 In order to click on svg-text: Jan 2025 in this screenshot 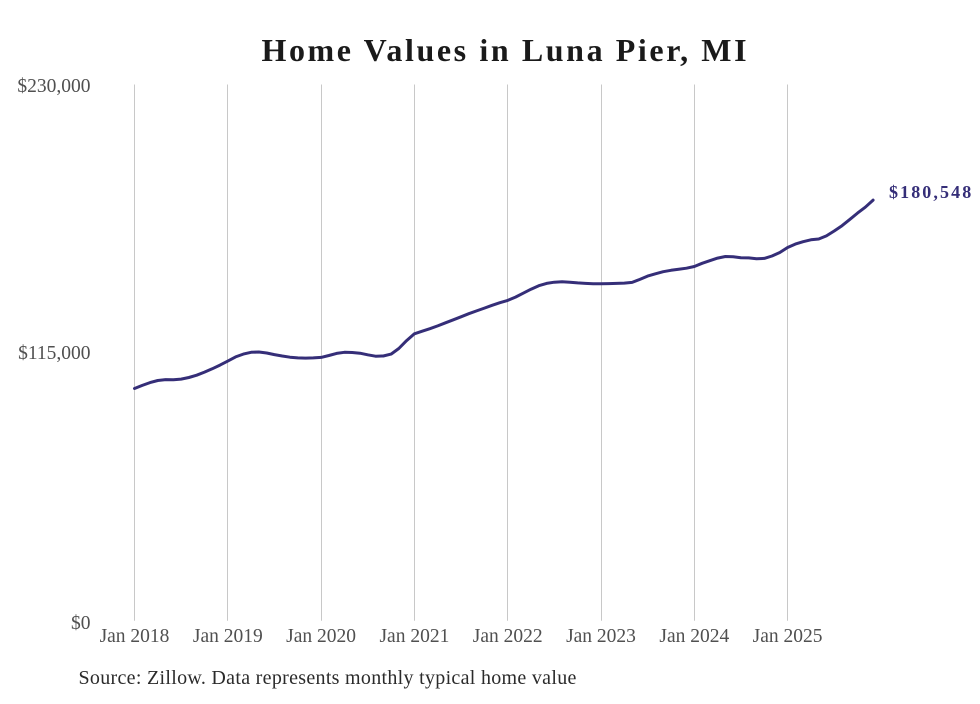, I will do `click(788, 636)`.